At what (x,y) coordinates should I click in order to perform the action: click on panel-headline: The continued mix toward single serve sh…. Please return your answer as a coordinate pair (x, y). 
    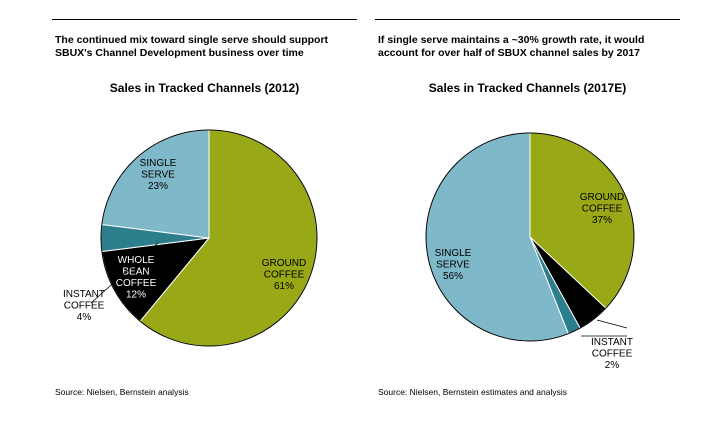
    Looking at the image, I should click on (205, 47).